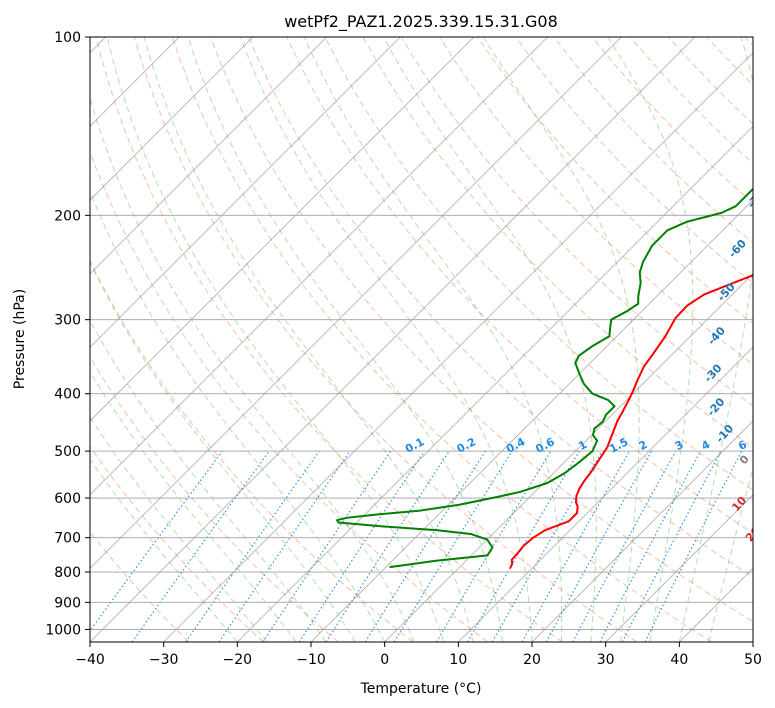 Image resolution: width=775 pixels, height=708 pixels. Describe the element at coordinates (67, 395) in the screenshot. I see `y-tick-label: 400` at that location.